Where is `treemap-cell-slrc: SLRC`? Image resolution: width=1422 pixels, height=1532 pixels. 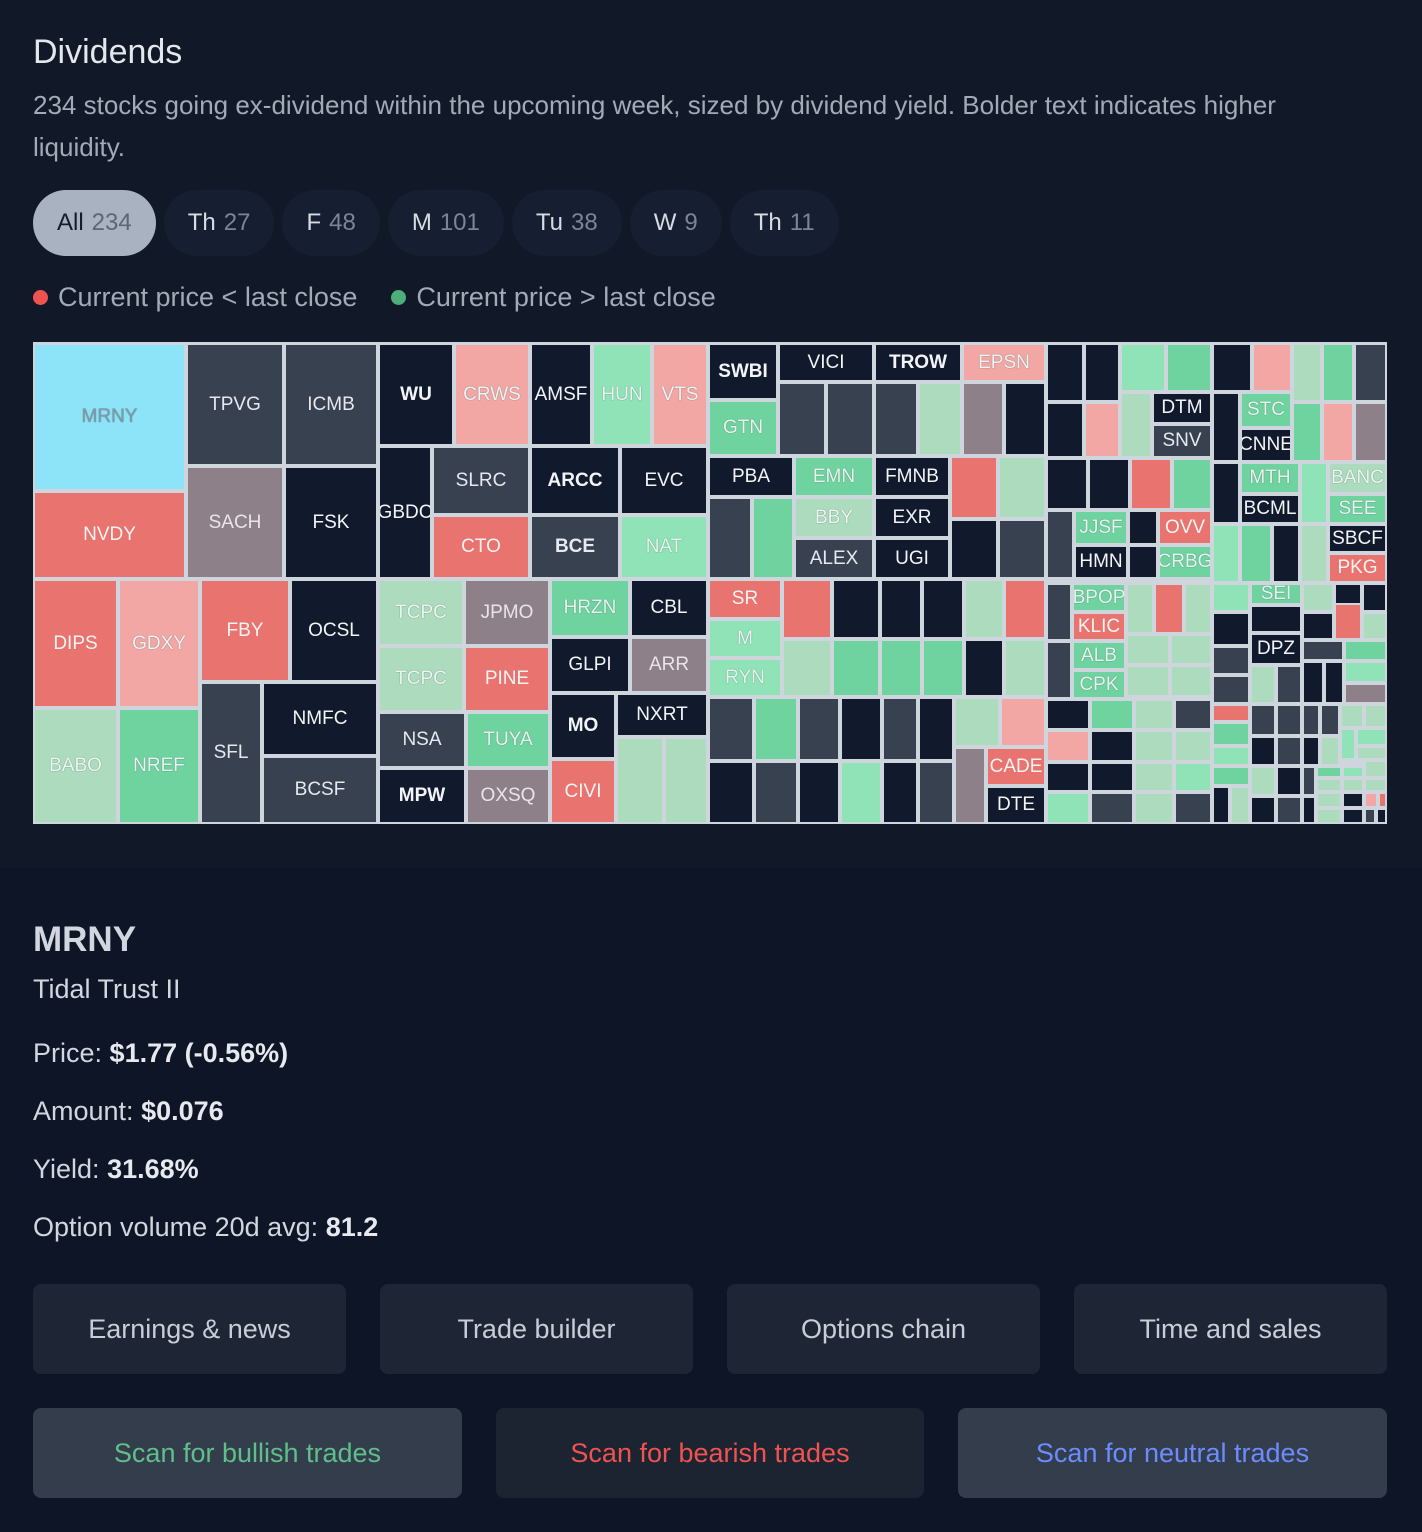
treemap-cell-slrc: SLRC is located at coordinates (481, 480).